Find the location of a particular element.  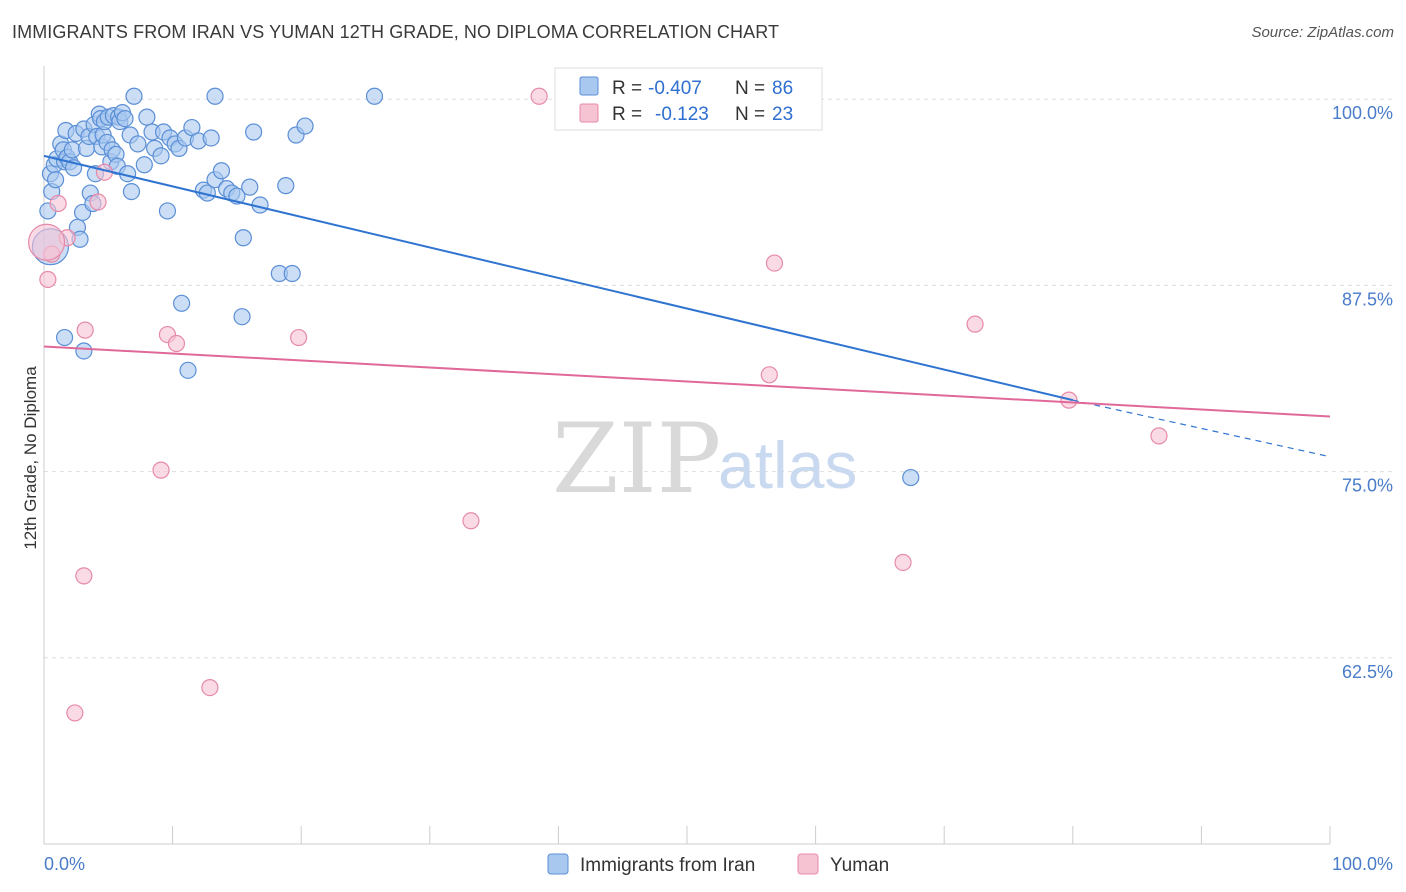

y-axis-label: 12th Grade, No Diploma is located at coordinates (30, 458).